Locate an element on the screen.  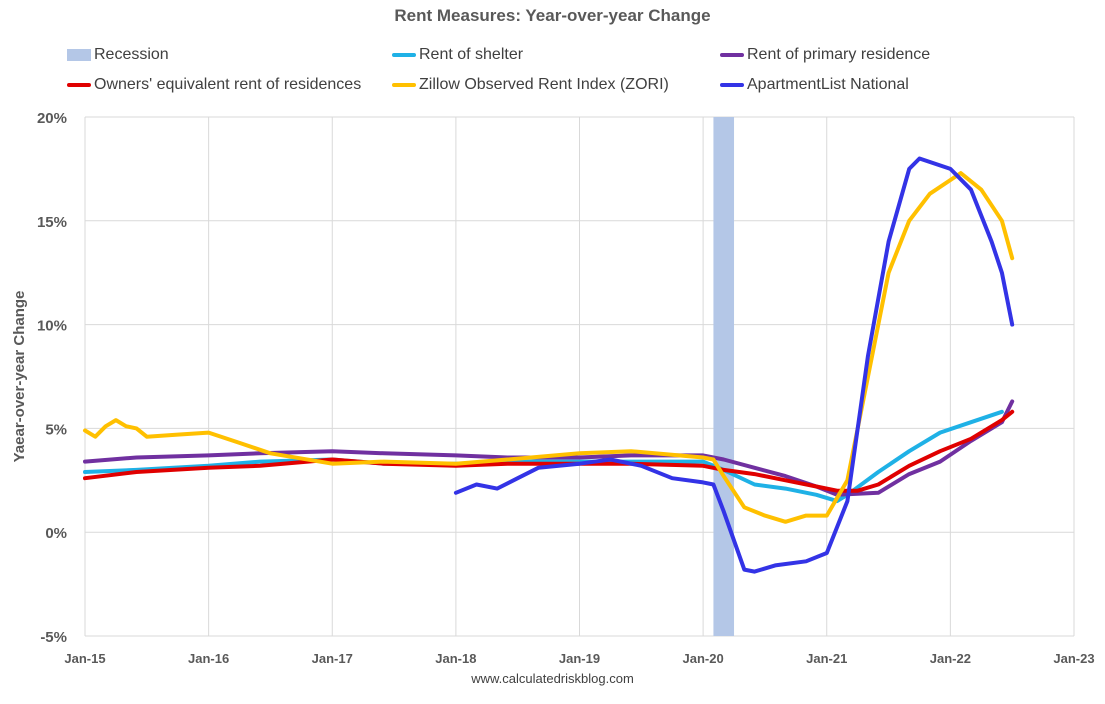
legend-swatch-zori is located at coordinates (404, 85).